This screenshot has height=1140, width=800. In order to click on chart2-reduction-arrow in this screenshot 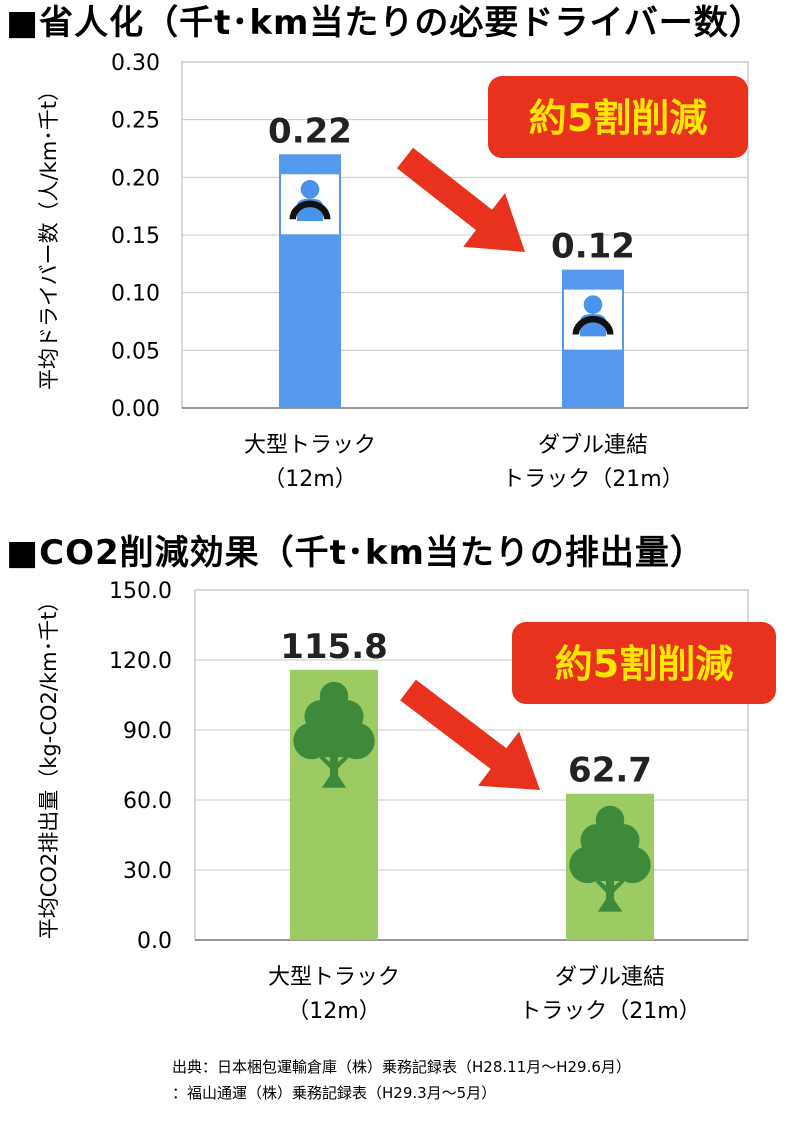, I will do `click(470, 734)`.